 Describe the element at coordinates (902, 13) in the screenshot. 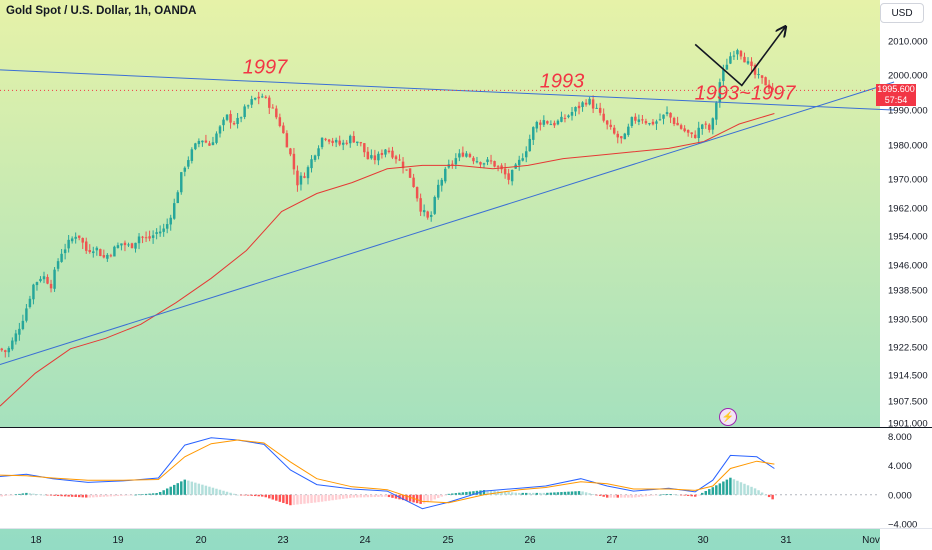

I see `currency-button: USD` at that location.